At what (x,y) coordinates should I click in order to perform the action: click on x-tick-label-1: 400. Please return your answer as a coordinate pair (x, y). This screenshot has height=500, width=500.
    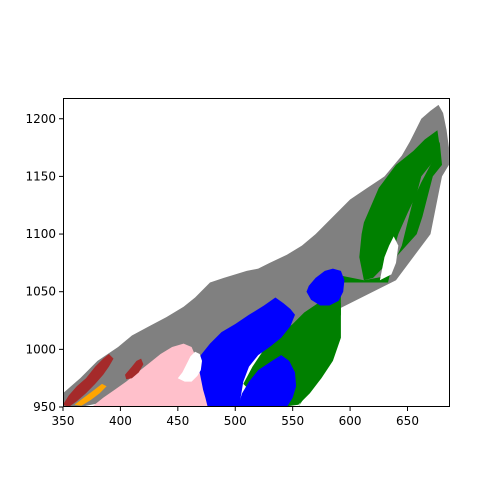
    Looking at the image, I should click on (120, 421).